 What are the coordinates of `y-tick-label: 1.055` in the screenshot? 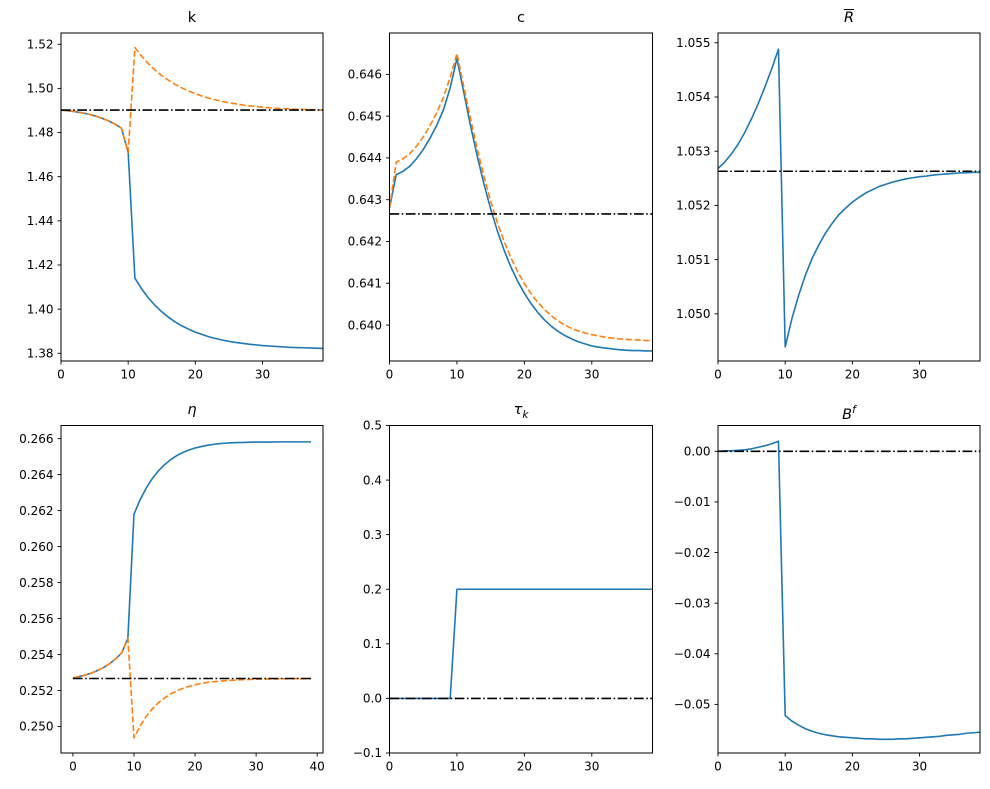 It's located at (693, 43).